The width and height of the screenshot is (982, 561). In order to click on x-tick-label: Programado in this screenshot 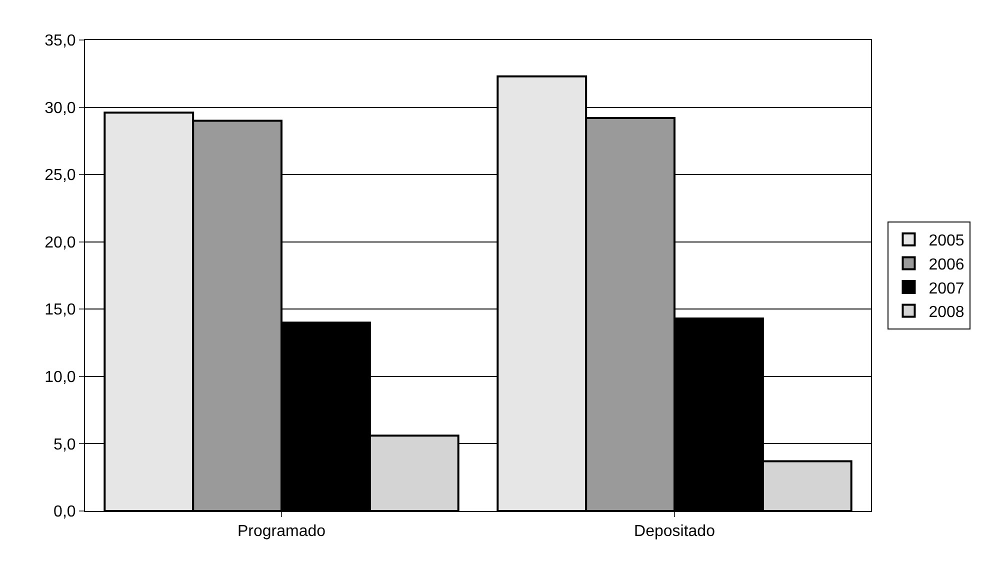, I will do `click(281, 531)`.